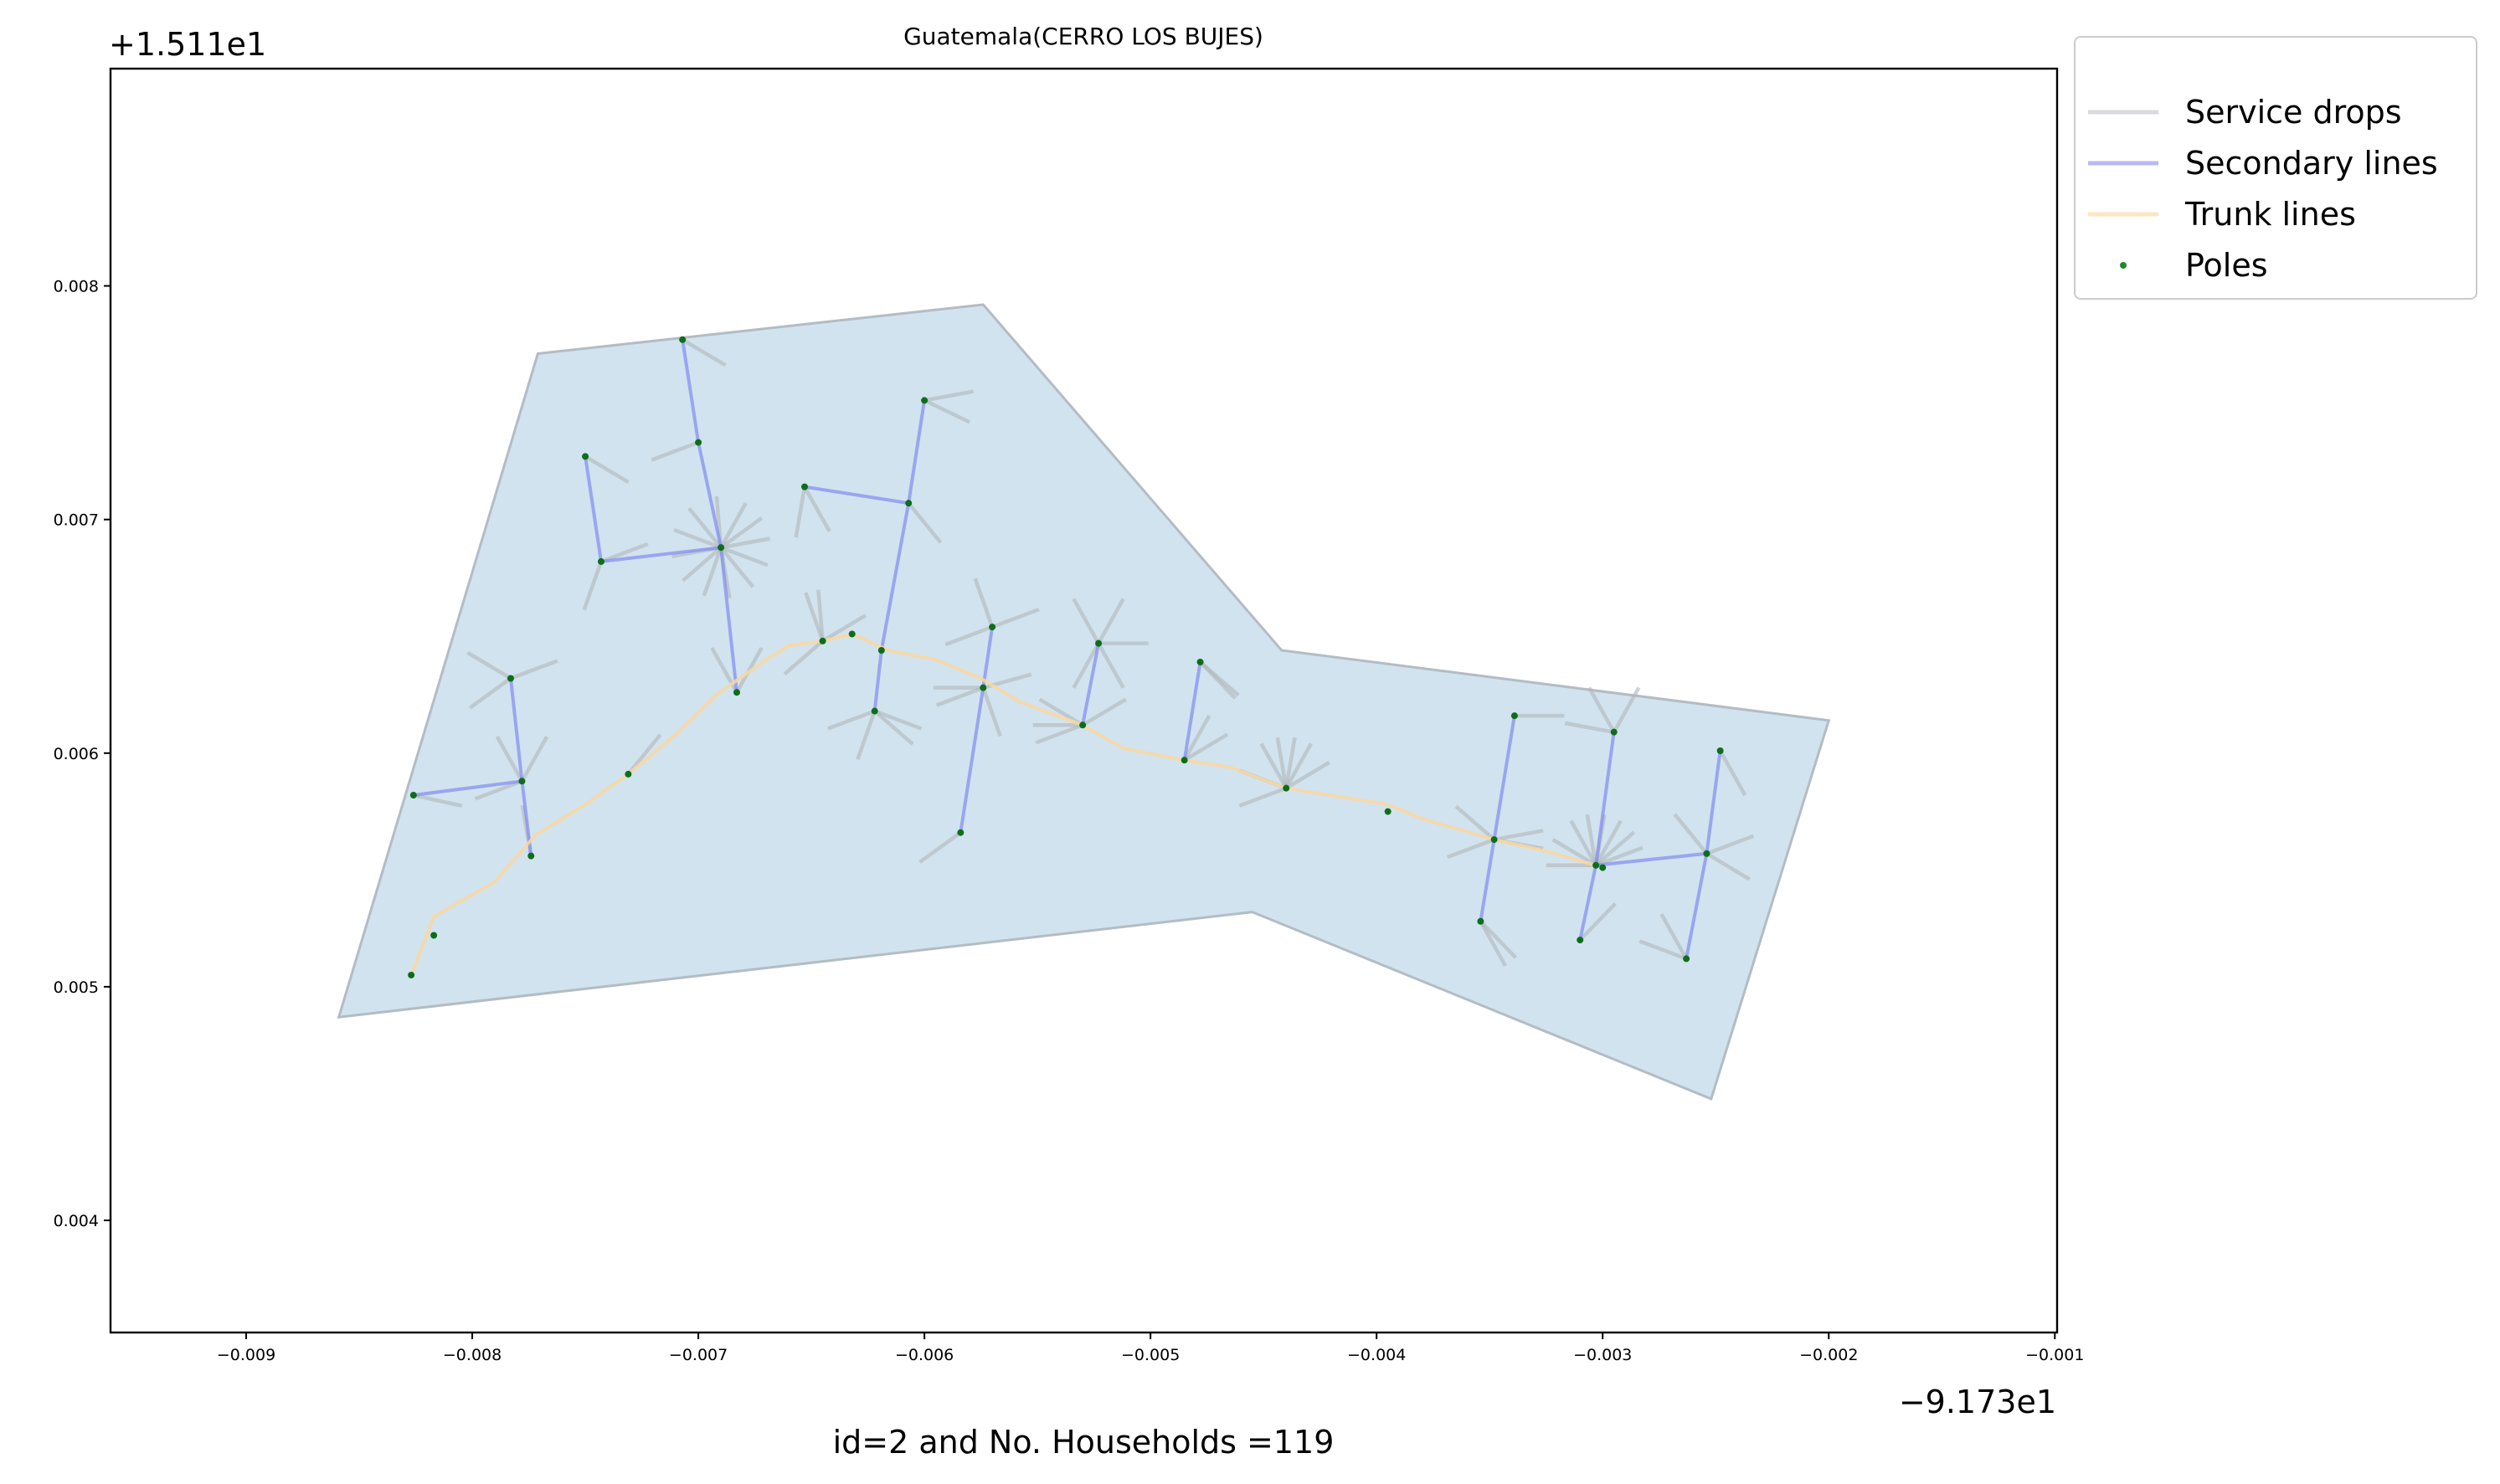 The height and width of the screenshot is (1484, 2500). What do you see at coordinates (2054, 1355) in the screenshot?
I see `x-tick-label: −0.001` at bounding box center [2054, 1355].